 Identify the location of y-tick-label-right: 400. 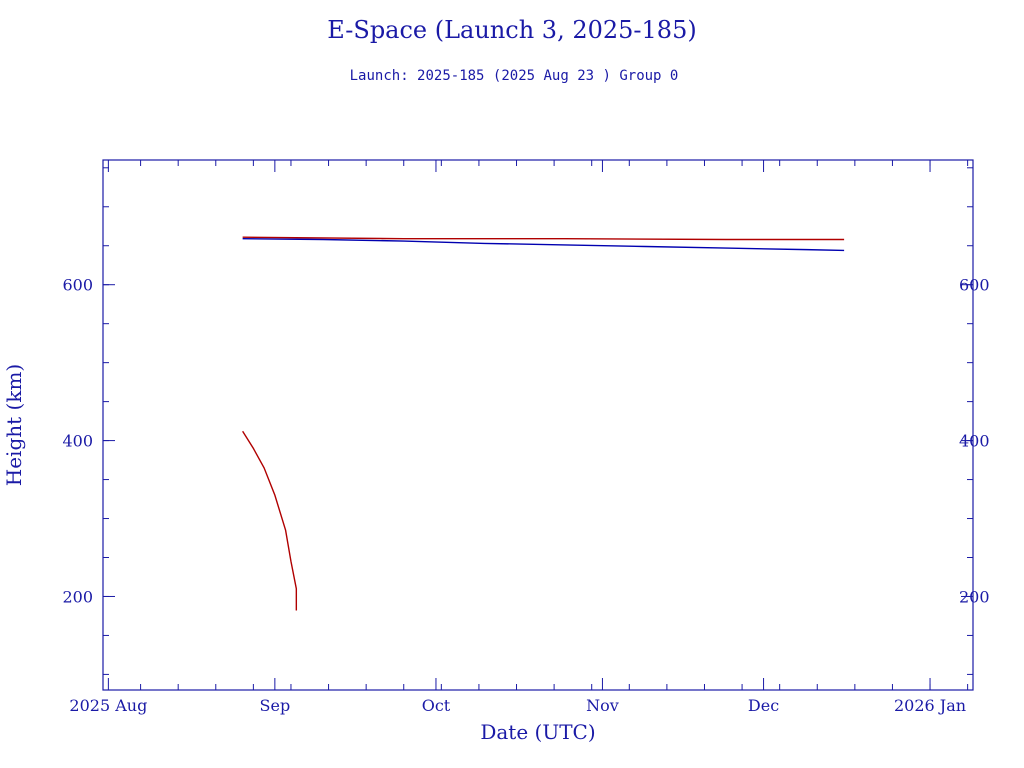
(974, 441).